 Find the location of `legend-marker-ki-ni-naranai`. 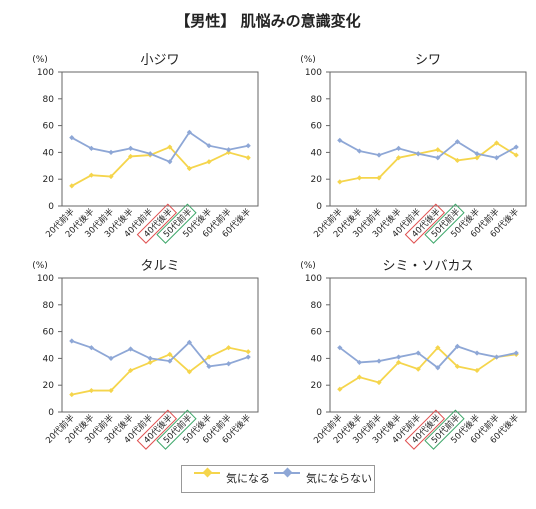

legend-marker-ki-ni-naranai is located at coordinates (287, 472).